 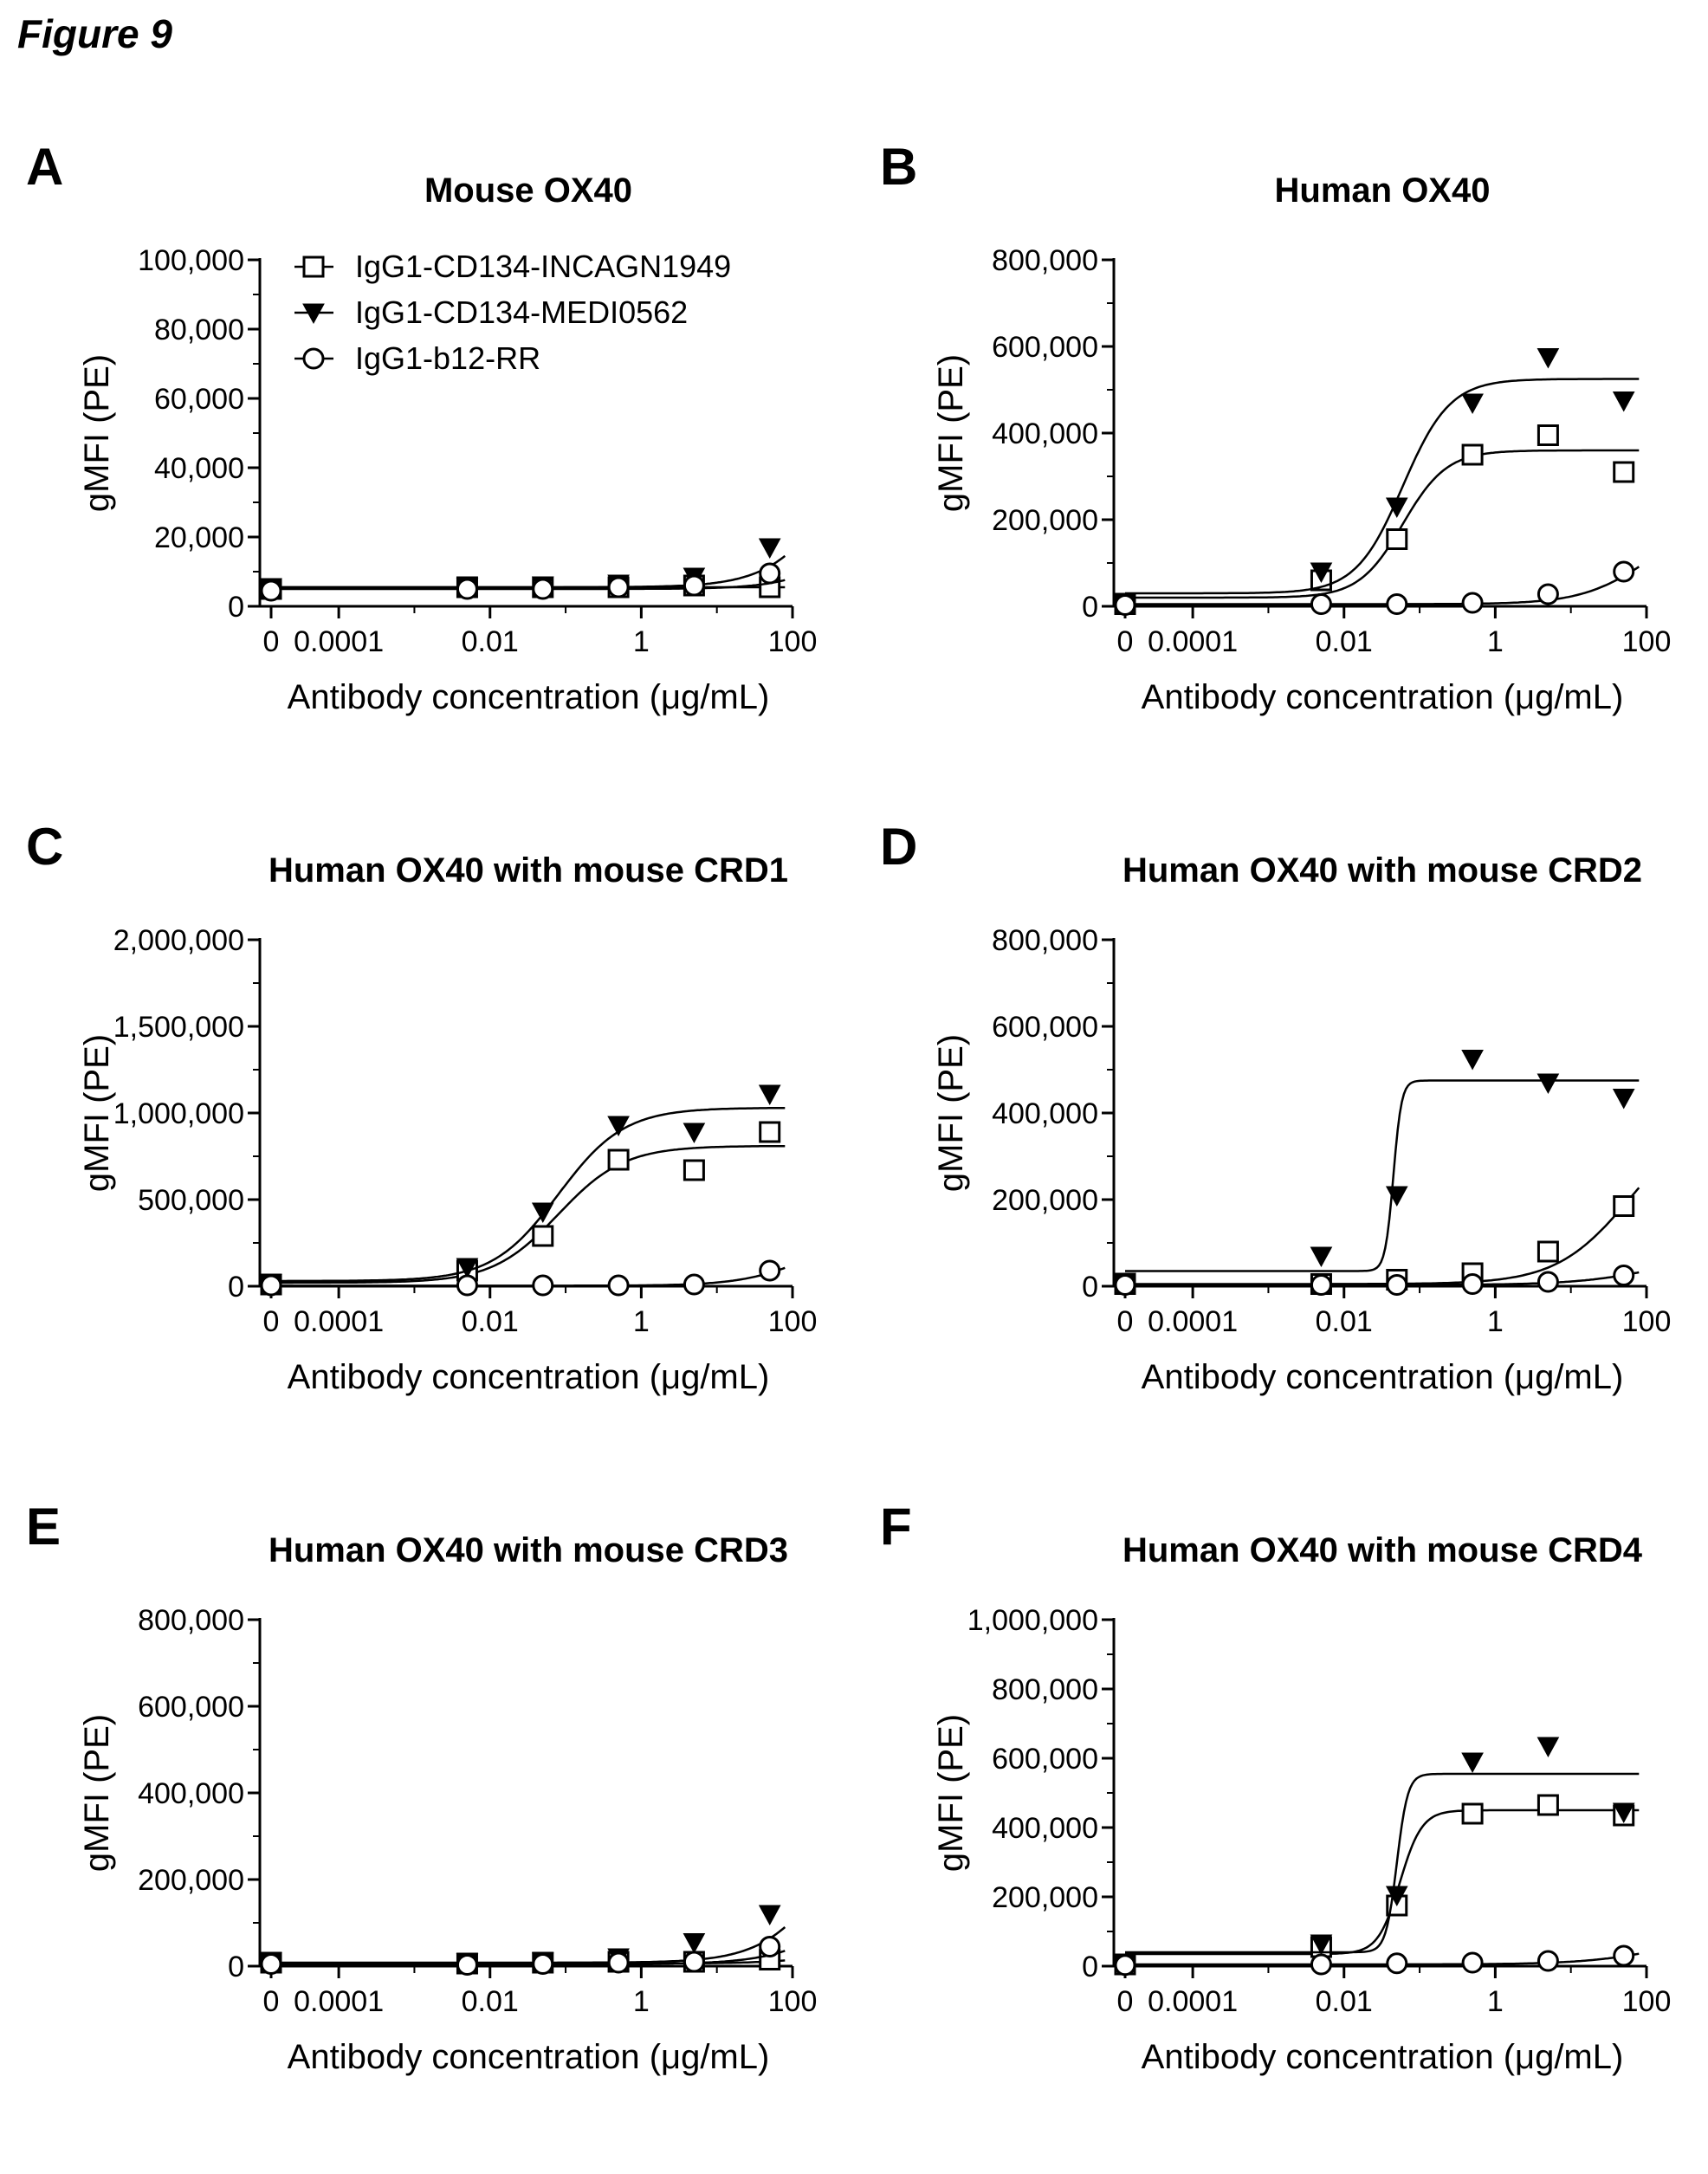 What do you see at coordinates (1193, 1321) in the screenshot?
I see `x-tick-label: 0.0001` at bounding box center [1193, 1321].